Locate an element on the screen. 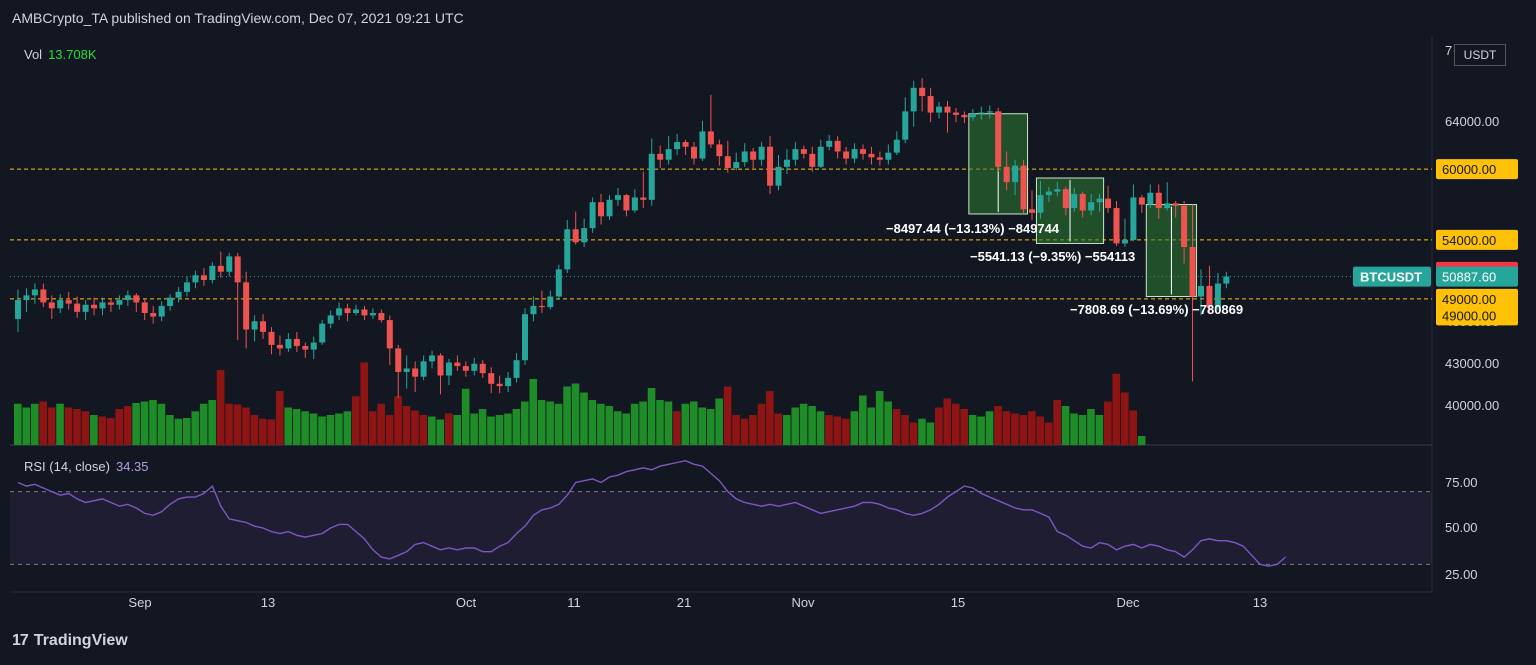 The image size is (1536, 665). tradingview-logo-icon: 17 is located at coordinates (20, 640).